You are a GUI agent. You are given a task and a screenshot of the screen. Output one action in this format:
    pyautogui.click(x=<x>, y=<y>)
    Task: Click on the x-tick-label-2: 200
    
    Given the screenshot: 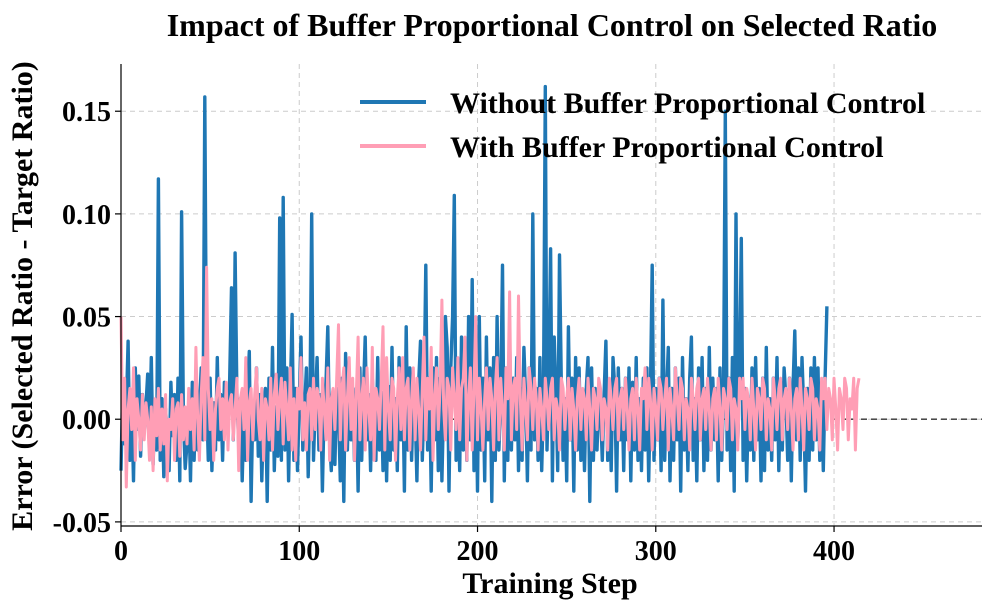 What is the action you would take?
    pyautogui.click(x=478, y=551)
    